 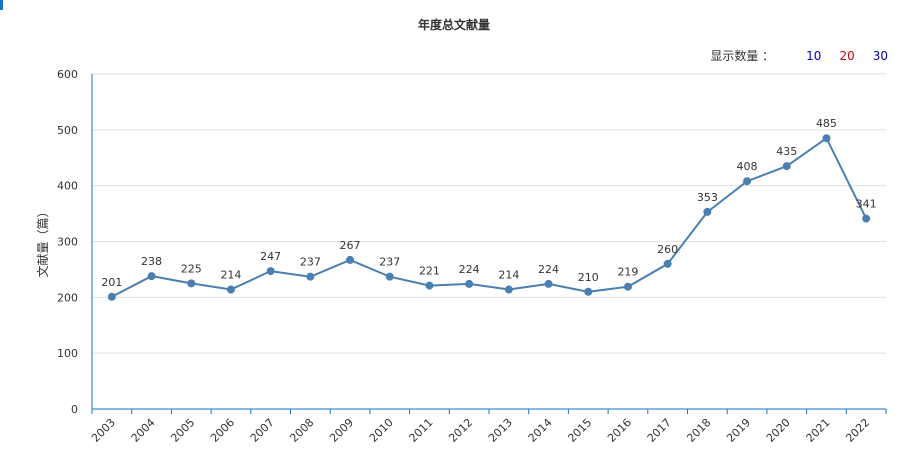 I want to click on data-label: 247, so click(x=270, y=256).